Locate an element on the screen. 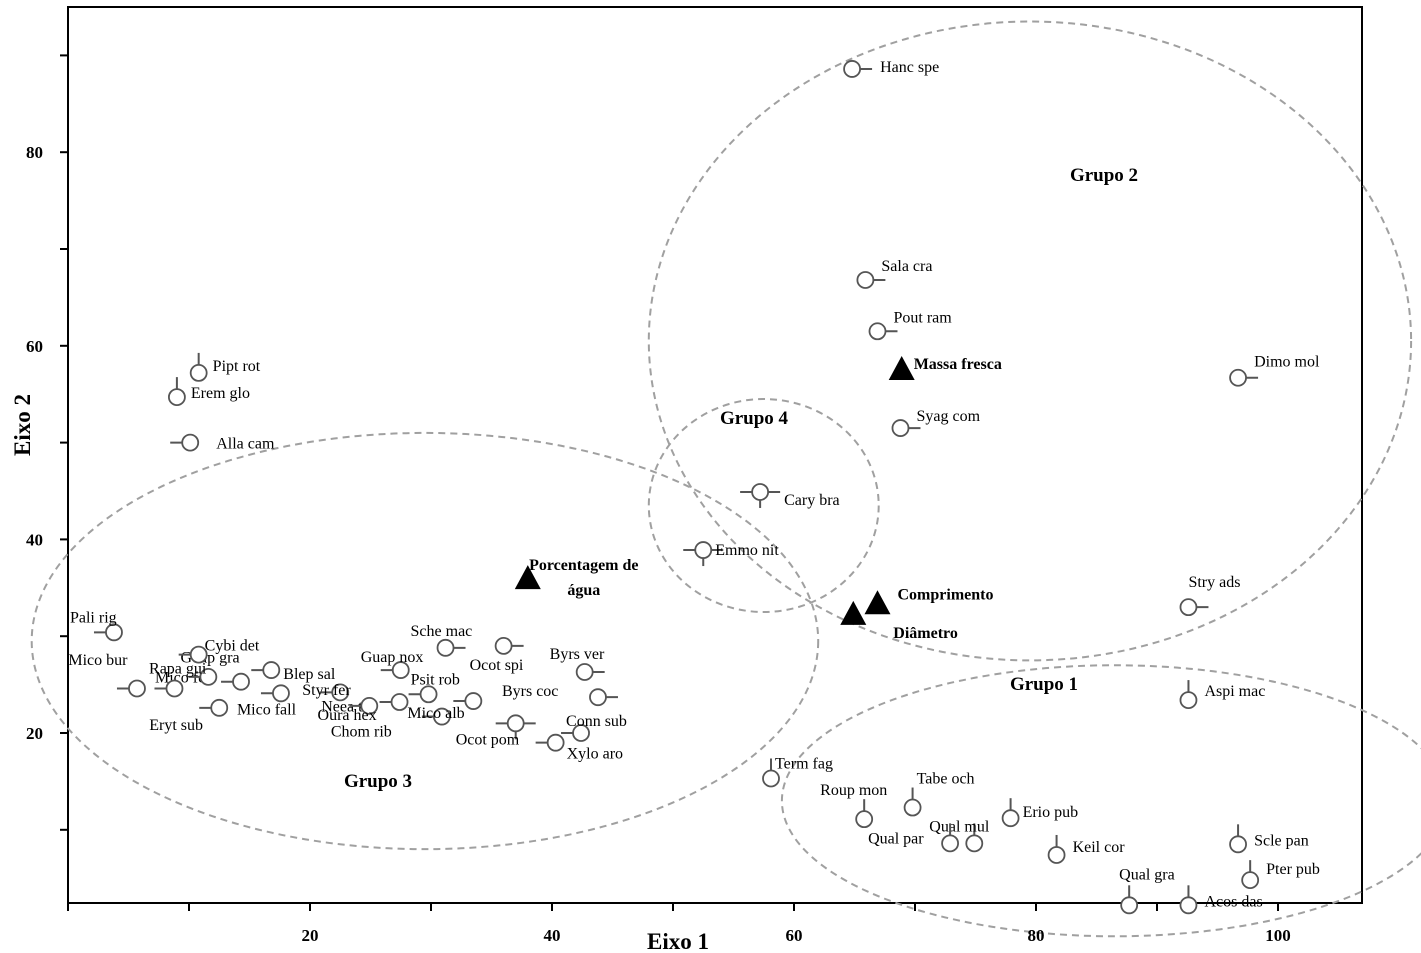  y-tick-label: 60 is located at coordinates (34, 346).